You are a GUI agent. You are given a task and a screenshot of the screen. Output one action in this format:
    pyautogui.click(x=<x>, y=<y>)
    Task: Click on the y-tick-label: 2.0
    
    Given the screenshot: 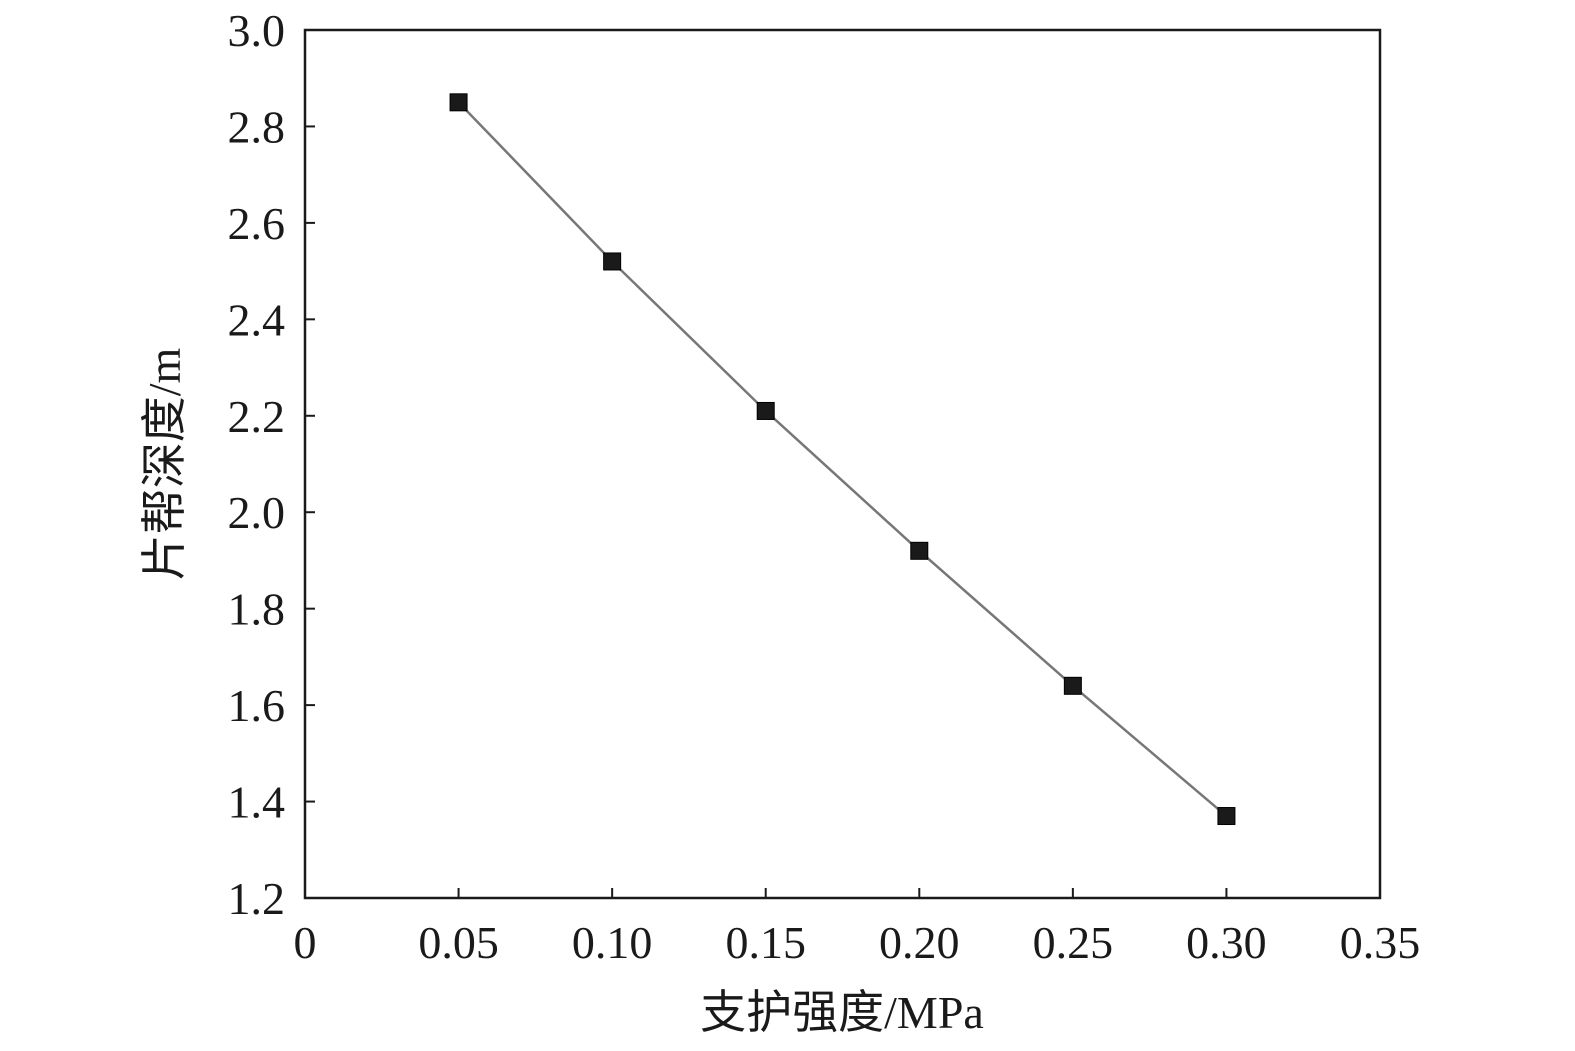 What is the action you would take?
    pyautogui.click(x=257, y=512)
    